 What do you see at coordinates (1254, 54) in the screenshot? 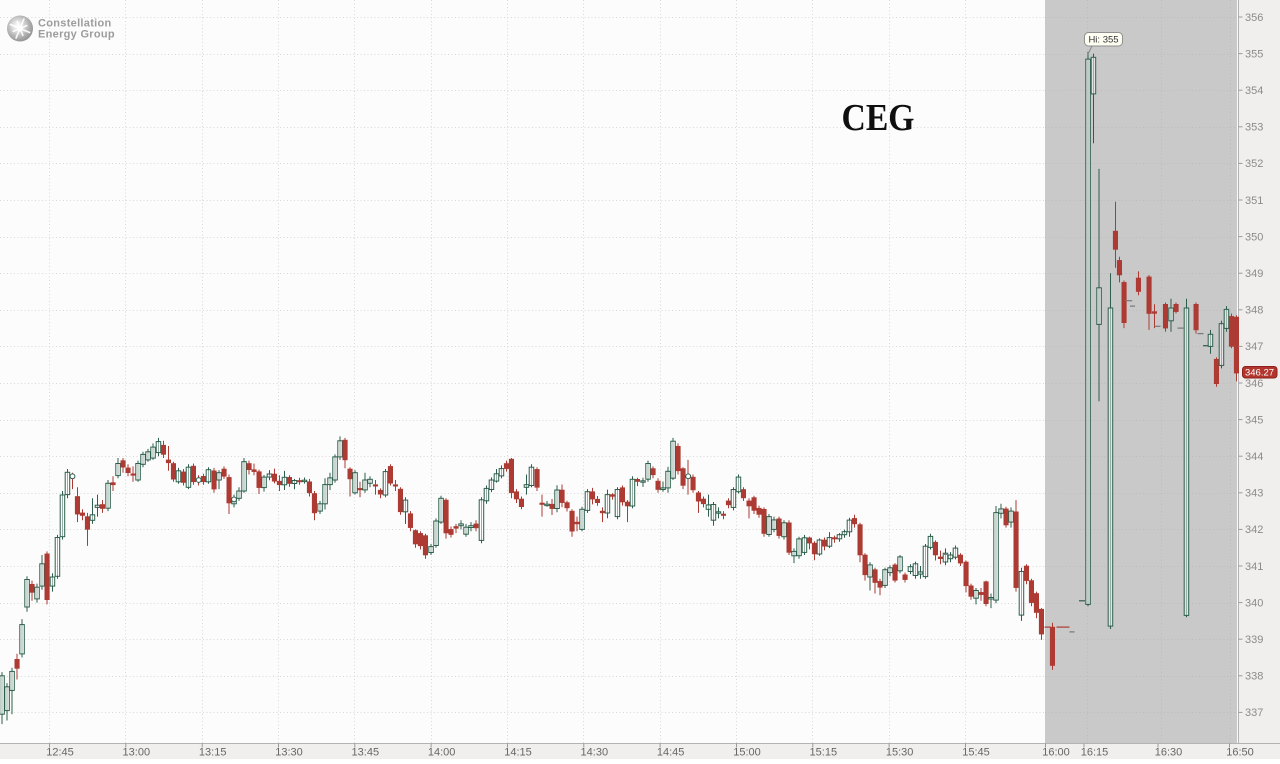
I see `svg-text: 355` at bounding box center [1254, 54].